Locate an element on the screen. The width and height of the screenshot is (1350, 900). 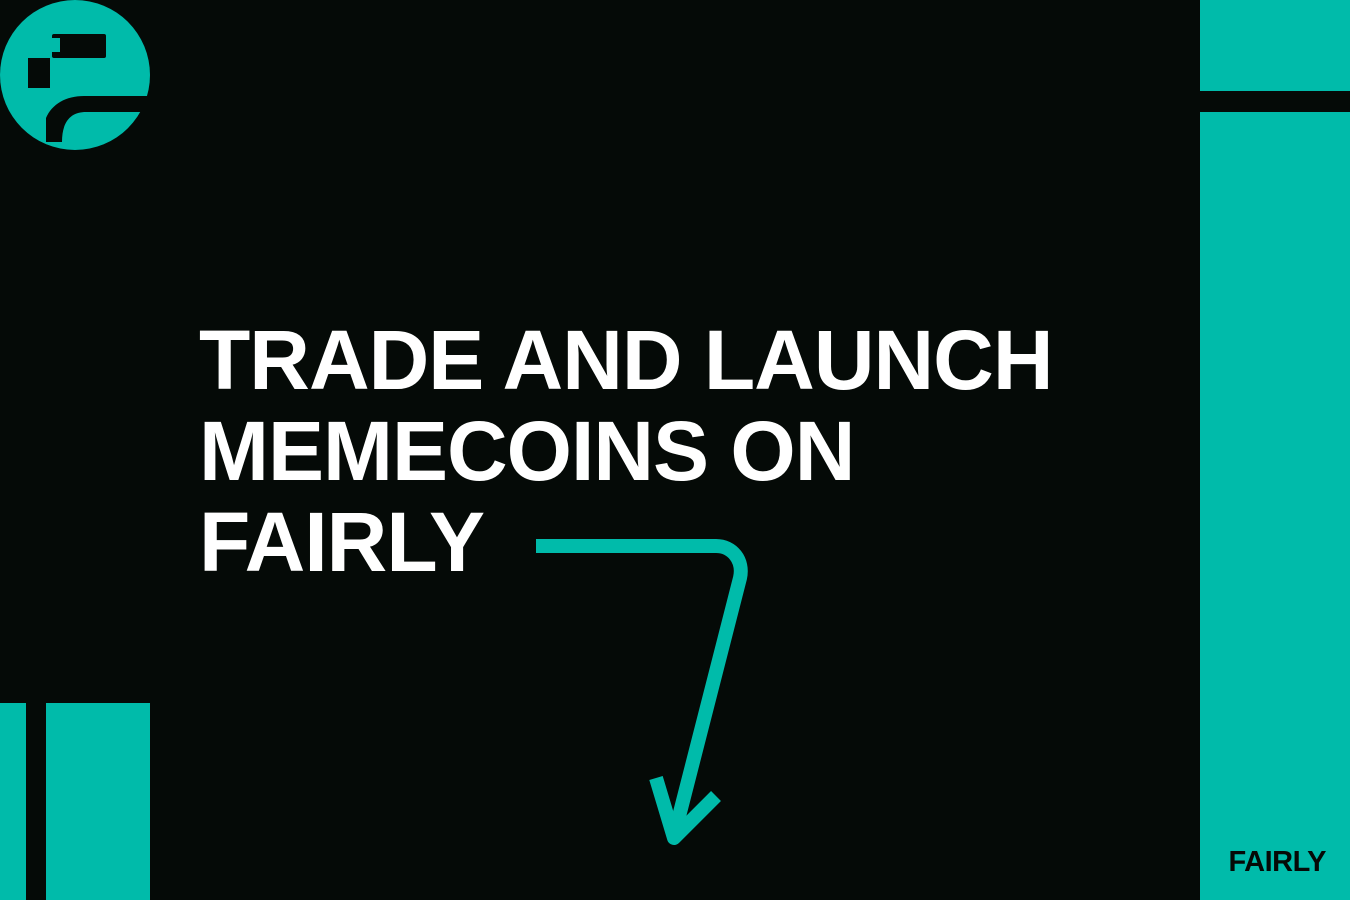
fairly-logo-icon is located at coordinates (75, 75).